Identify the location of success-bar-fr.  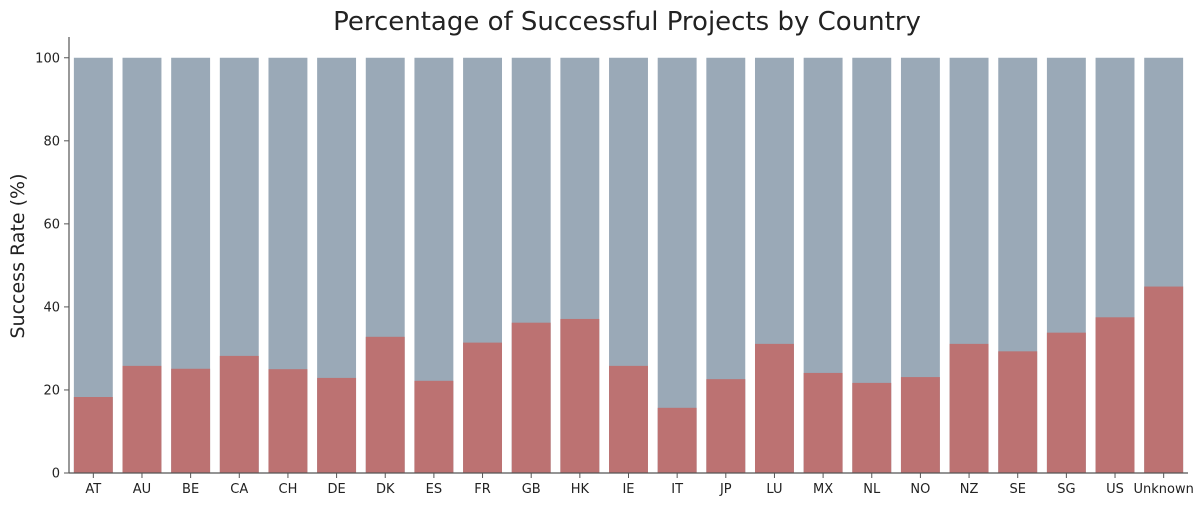
(483, 407).